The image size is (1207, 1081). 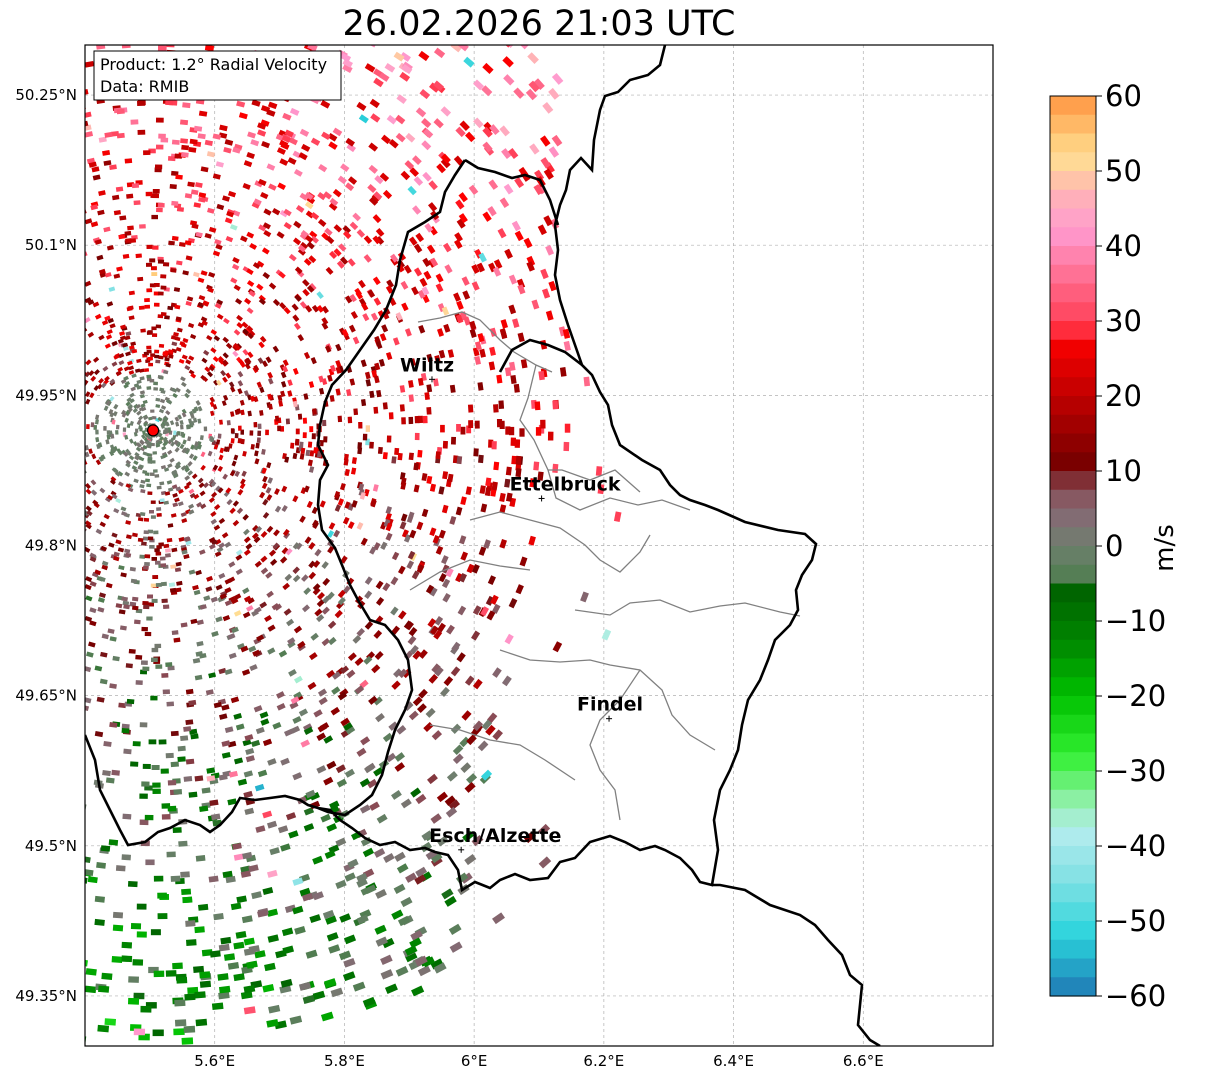 I want to click on city-marker: Ettelbruck, so click(x=565, y=487).